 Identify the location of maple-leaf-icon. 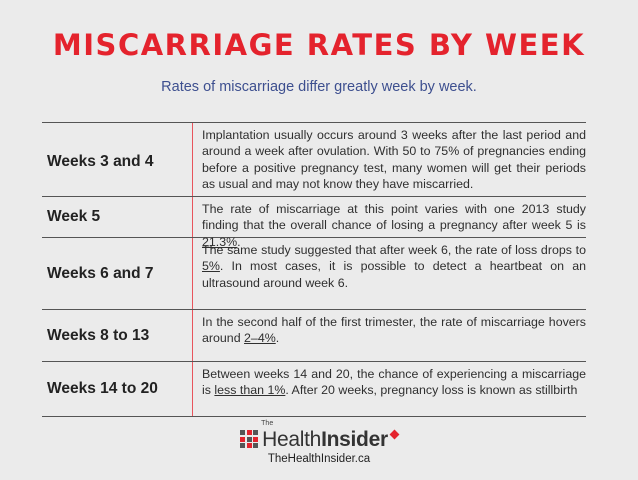
(394, 434).